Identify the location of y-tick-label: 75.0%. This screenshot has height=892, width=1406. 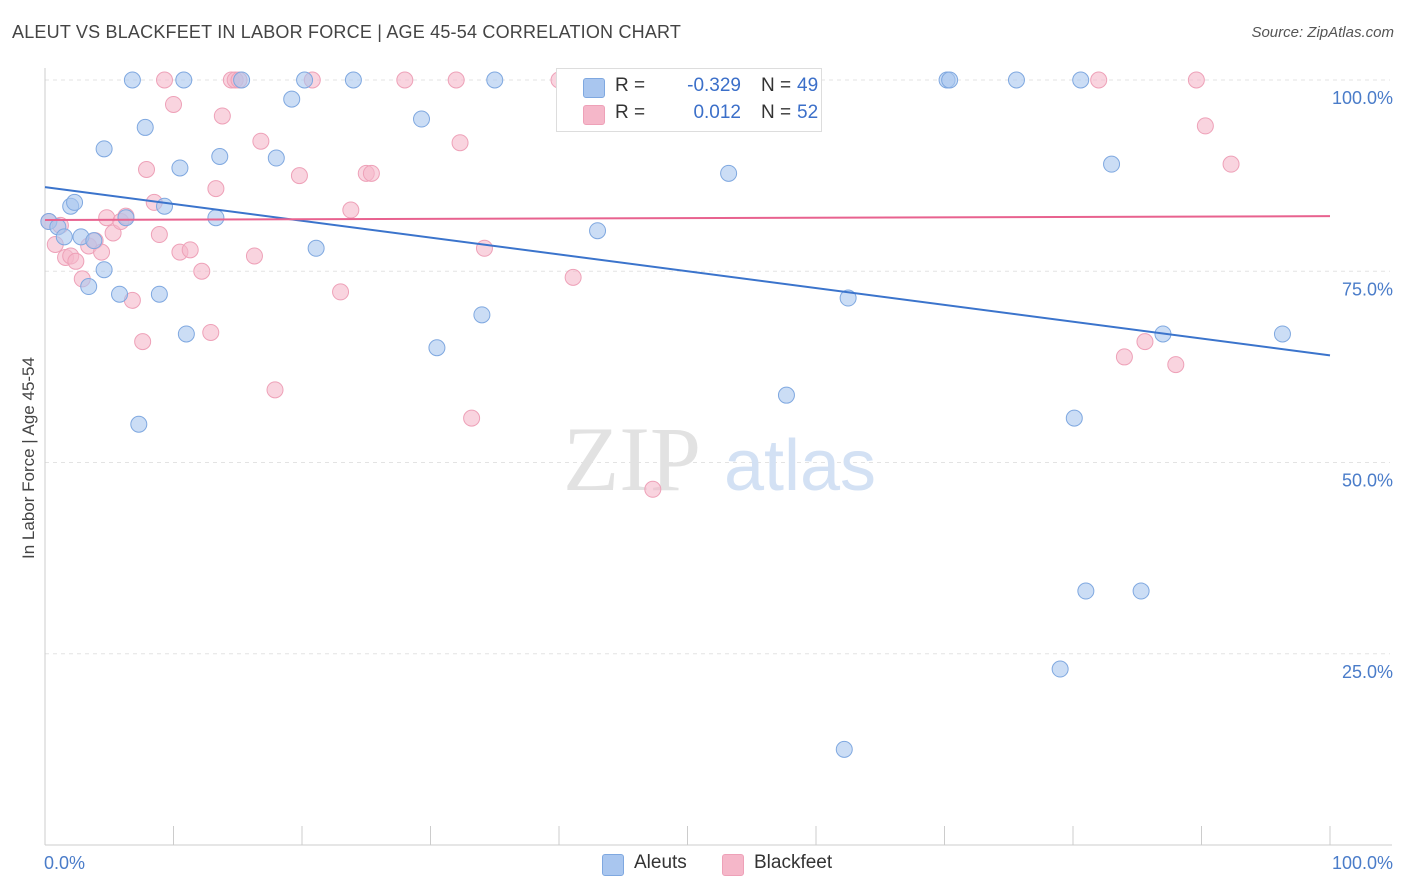
(1367, 289).